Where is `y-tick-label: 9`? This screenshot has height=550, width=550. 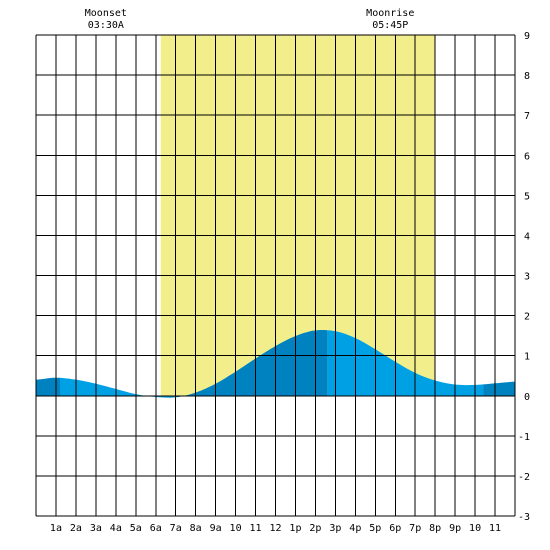 y-tick-label: 9 is located at coordinates (527, 36).